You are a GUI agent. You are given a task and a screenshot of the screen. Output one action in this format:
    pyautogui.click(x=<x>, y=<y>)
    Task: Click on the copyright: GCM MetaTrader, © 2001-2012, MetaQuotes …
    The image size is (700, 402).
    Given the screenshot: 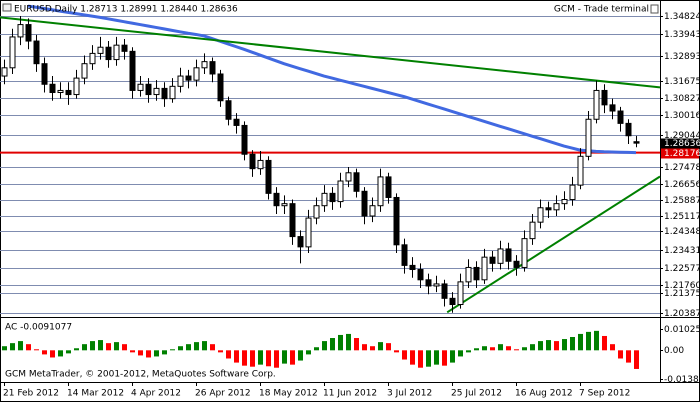 What is the action you would take?
    pyautogui.click(x=140, y=375)
    